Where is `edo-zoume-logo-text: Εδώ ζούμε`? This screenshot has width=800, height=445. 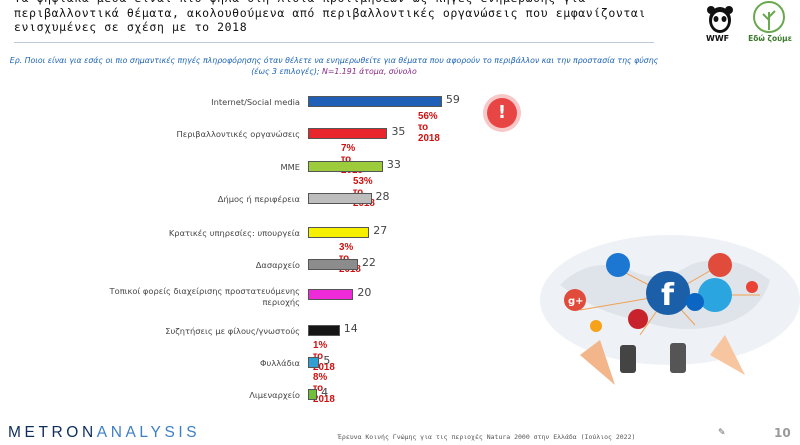 edo-zoume-logo-text: Εδώ ζούμε is located at coordinates (770, 38).